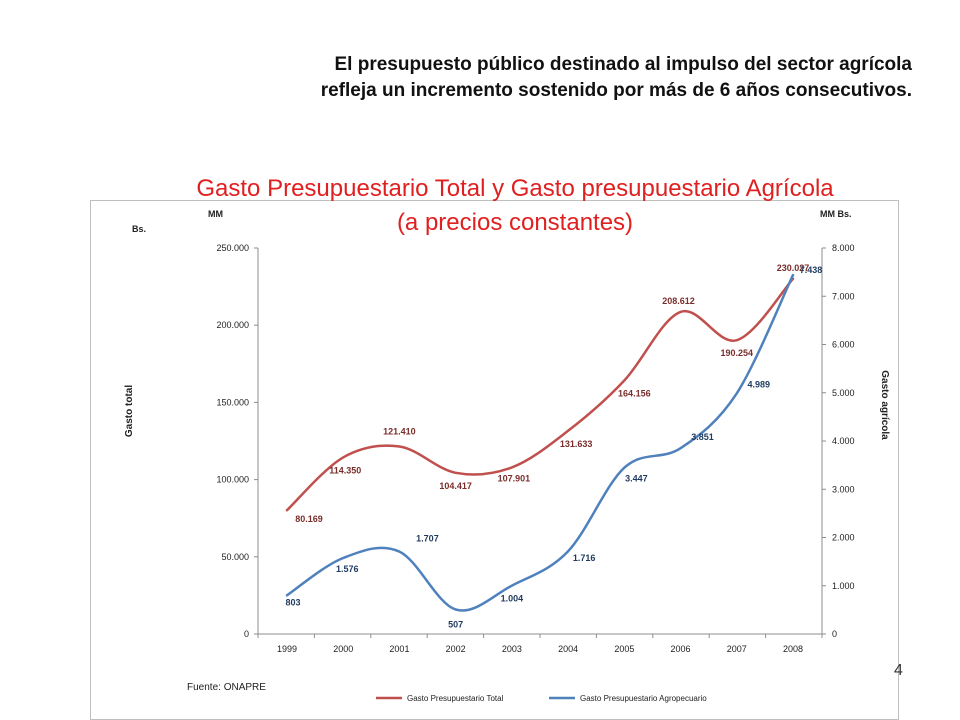  I want to click on data-label-total: 114.350, so click(345, 470).